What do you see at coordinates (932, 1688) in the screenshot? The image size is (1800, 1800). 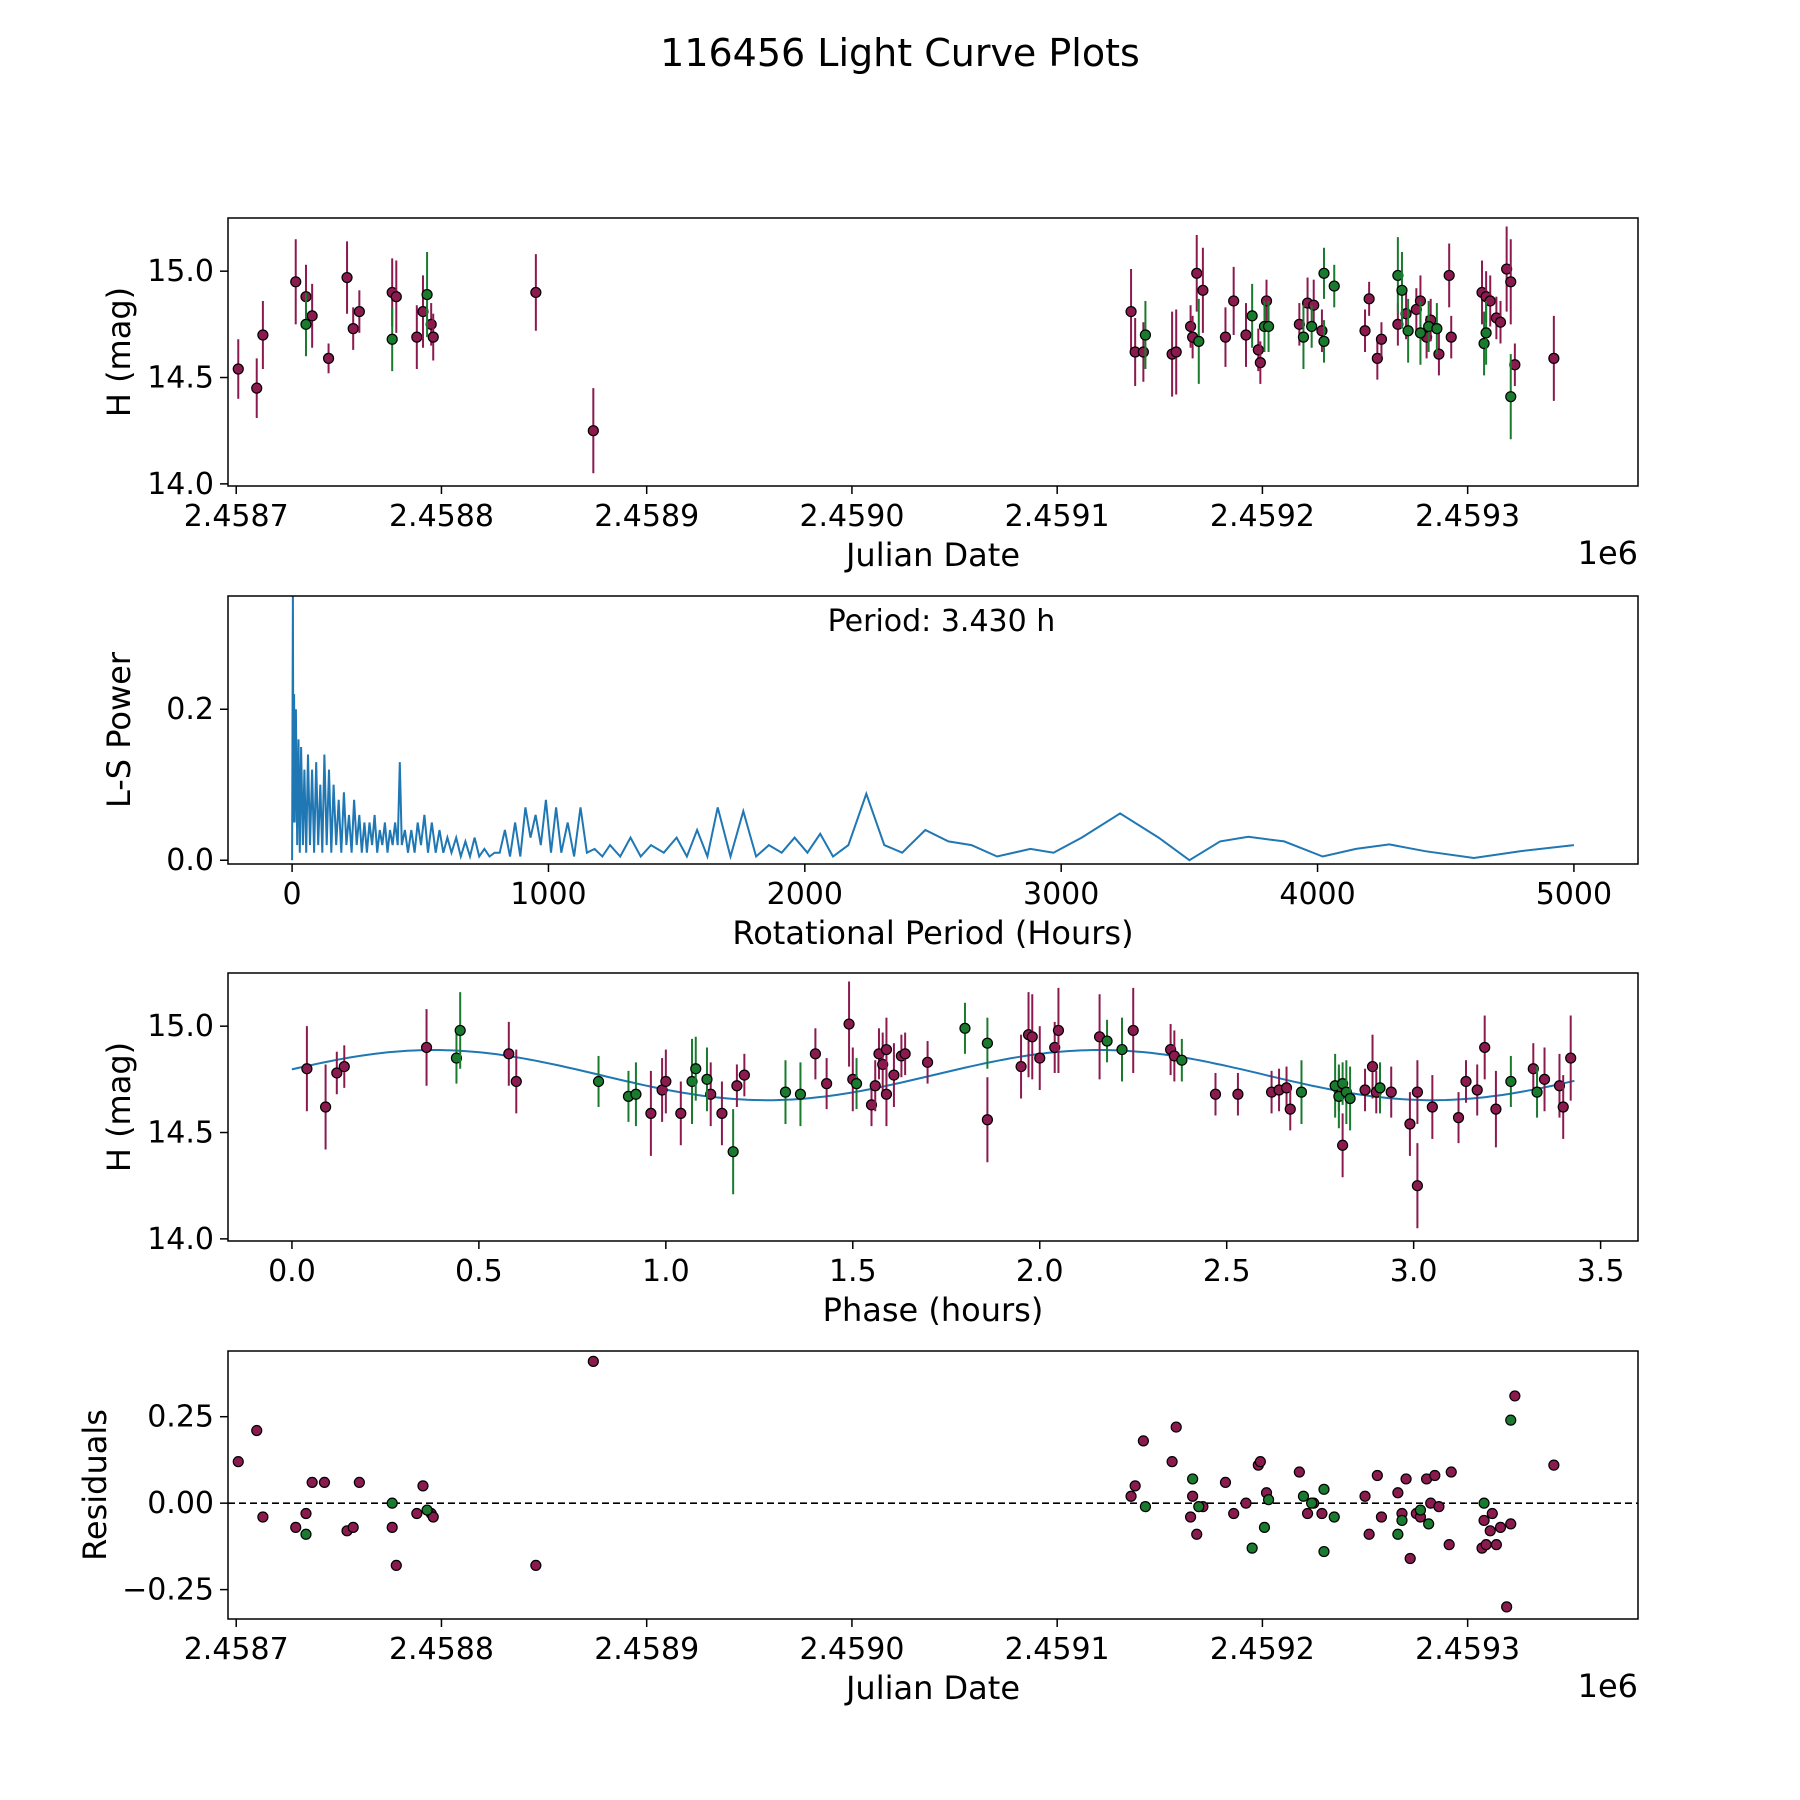 I see `residuals-xlabel: Julian Date` at bounding box center [932, 1688].